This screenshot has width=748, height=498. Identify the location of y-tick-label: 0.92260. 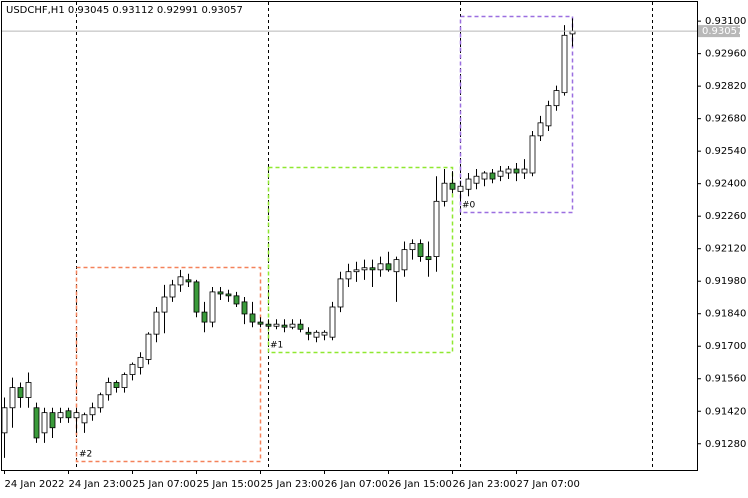
(725, 216).